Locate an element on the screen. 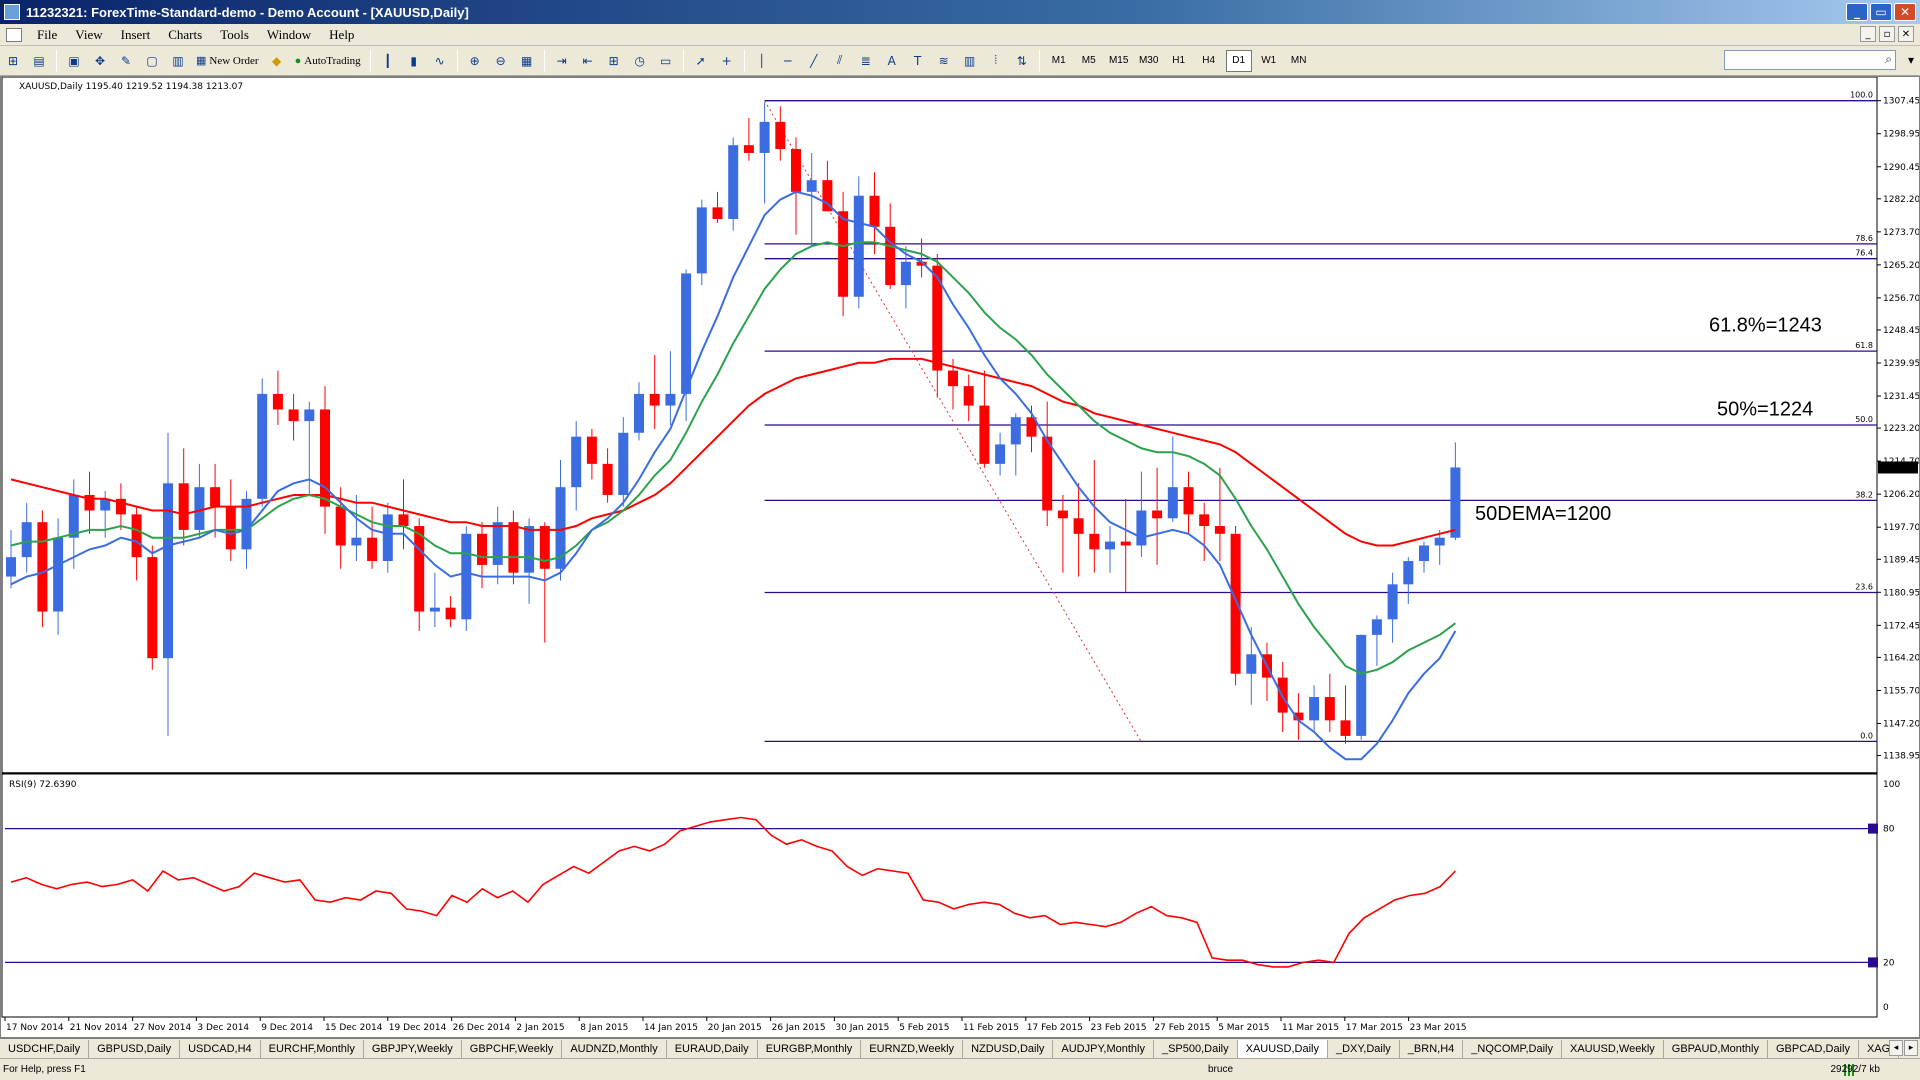 The height and width of the screenshot is (1080, 1920). autotrading-button: ● AutoTrading is located at coordinates (328, 61).